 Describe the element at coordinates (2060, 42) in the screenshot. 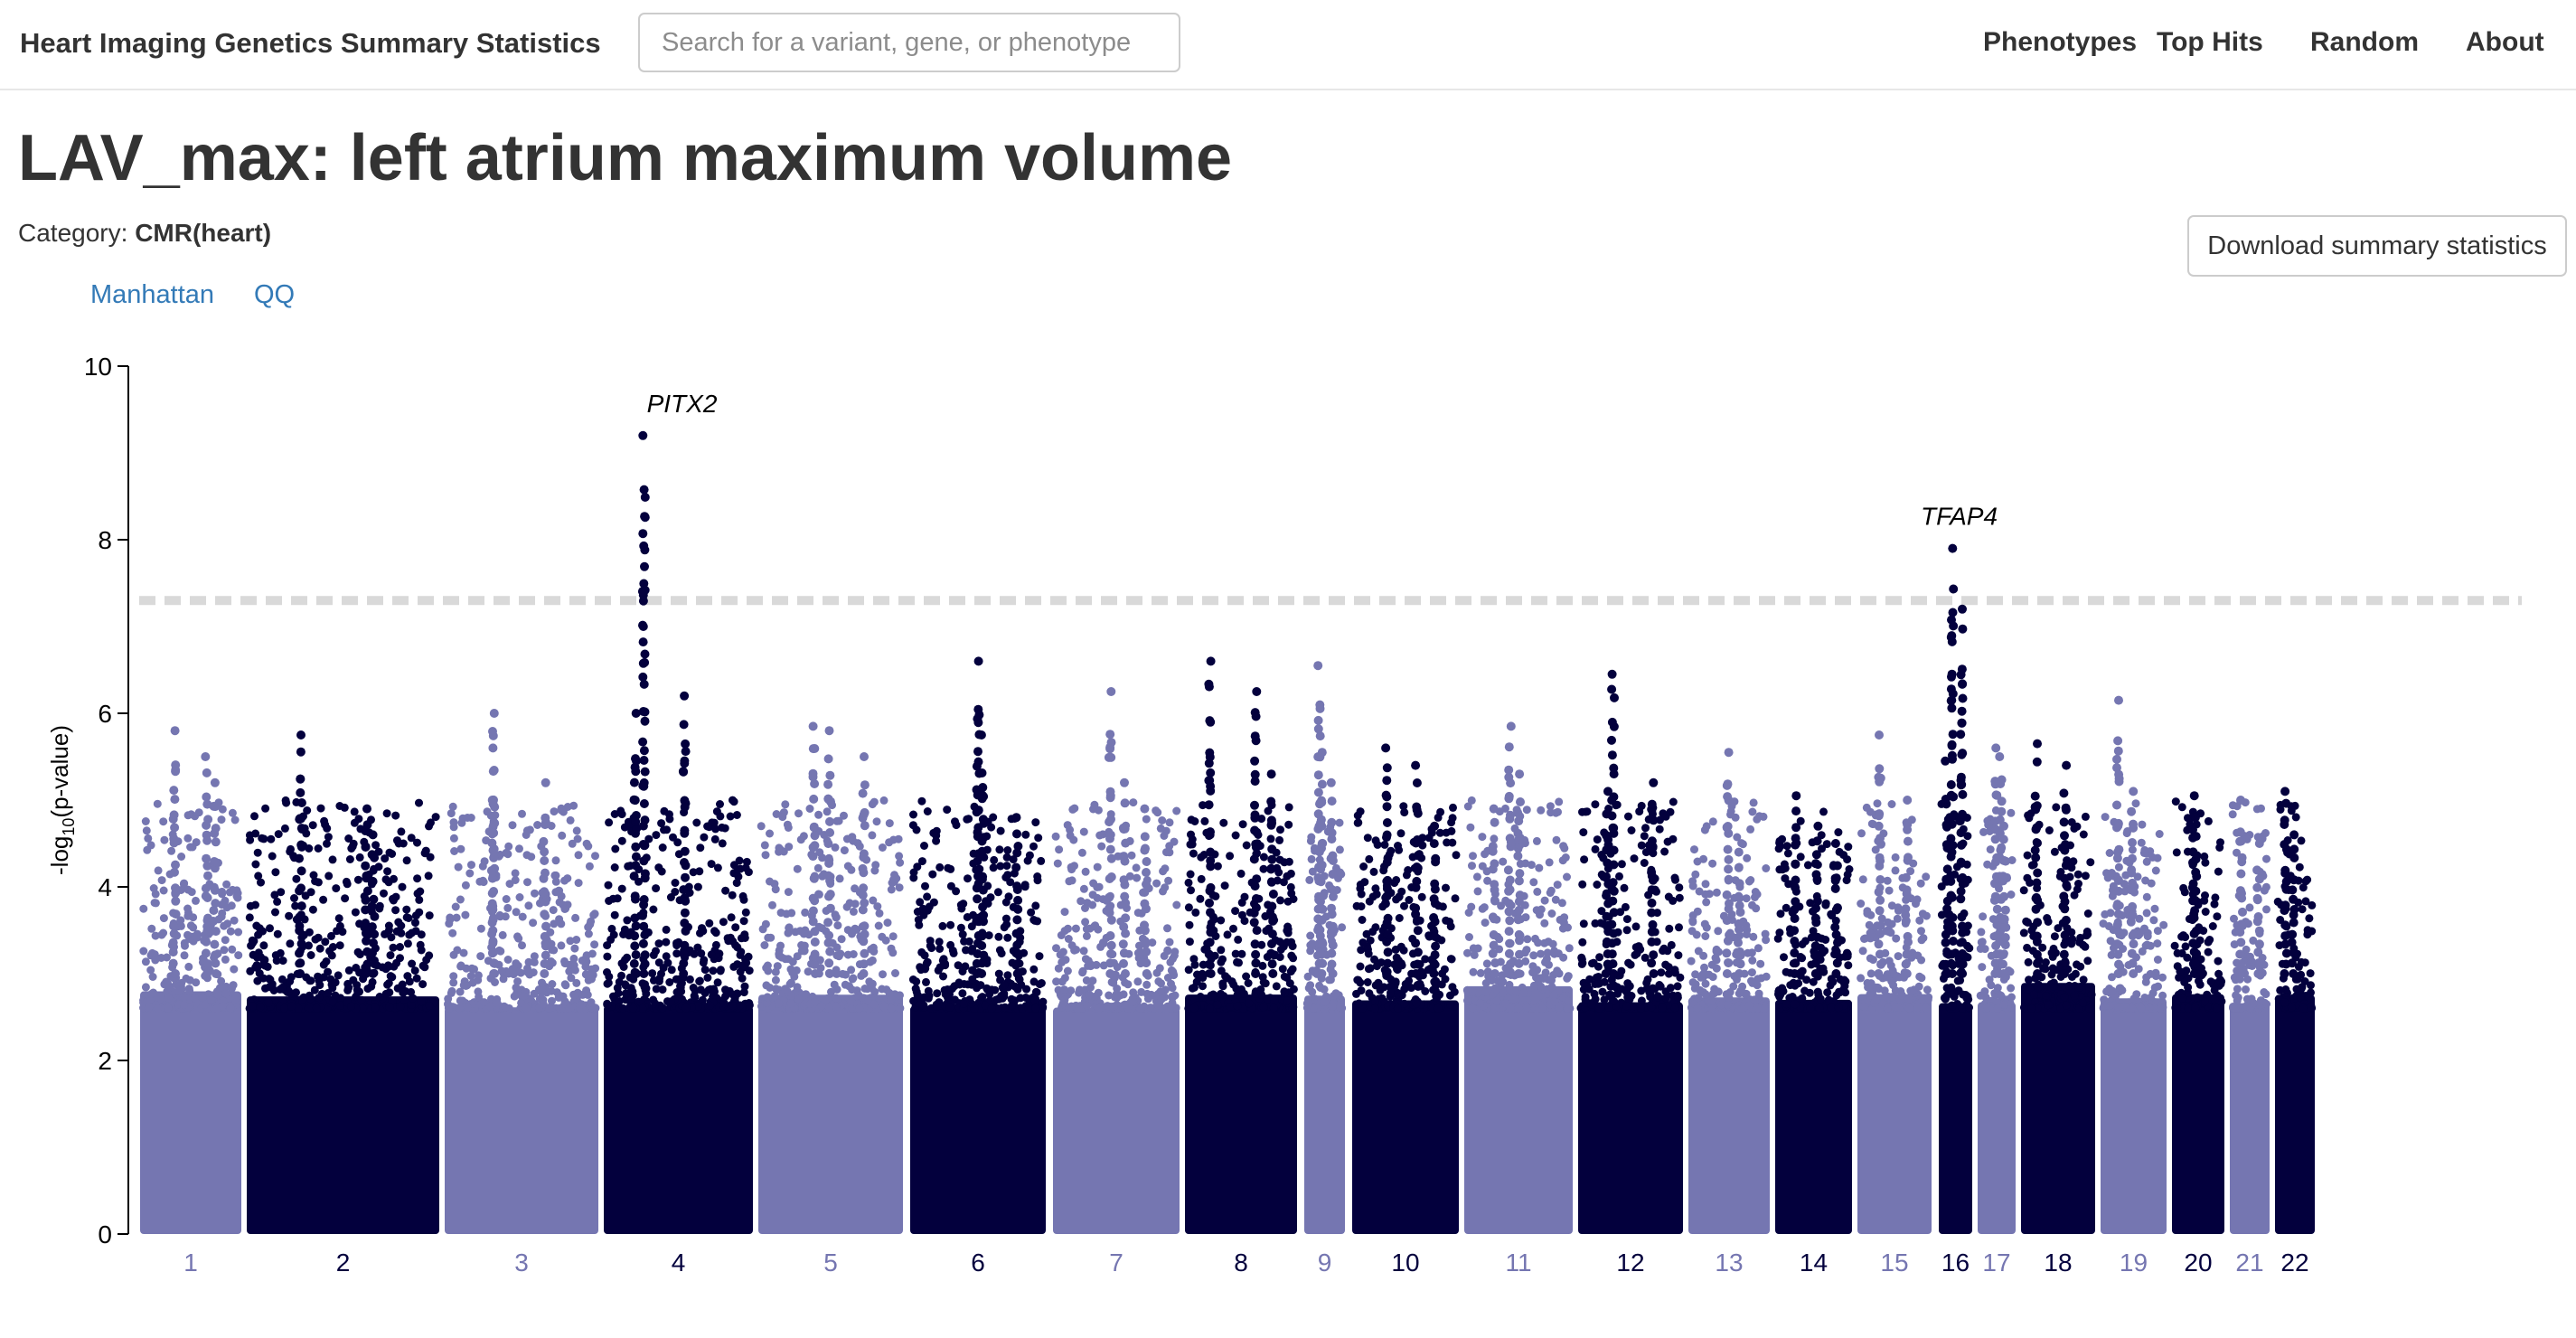

I see `nav-phenotypes: Phenotypes` at that location.